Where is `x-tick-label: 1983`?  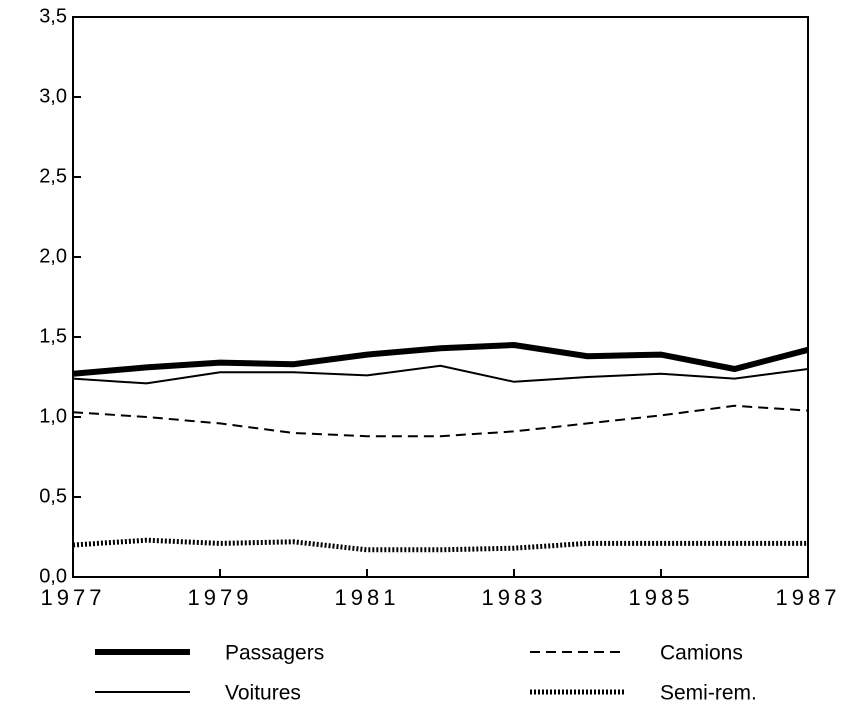
x-tick-label: 1983 is located at coordinates (514, 597).